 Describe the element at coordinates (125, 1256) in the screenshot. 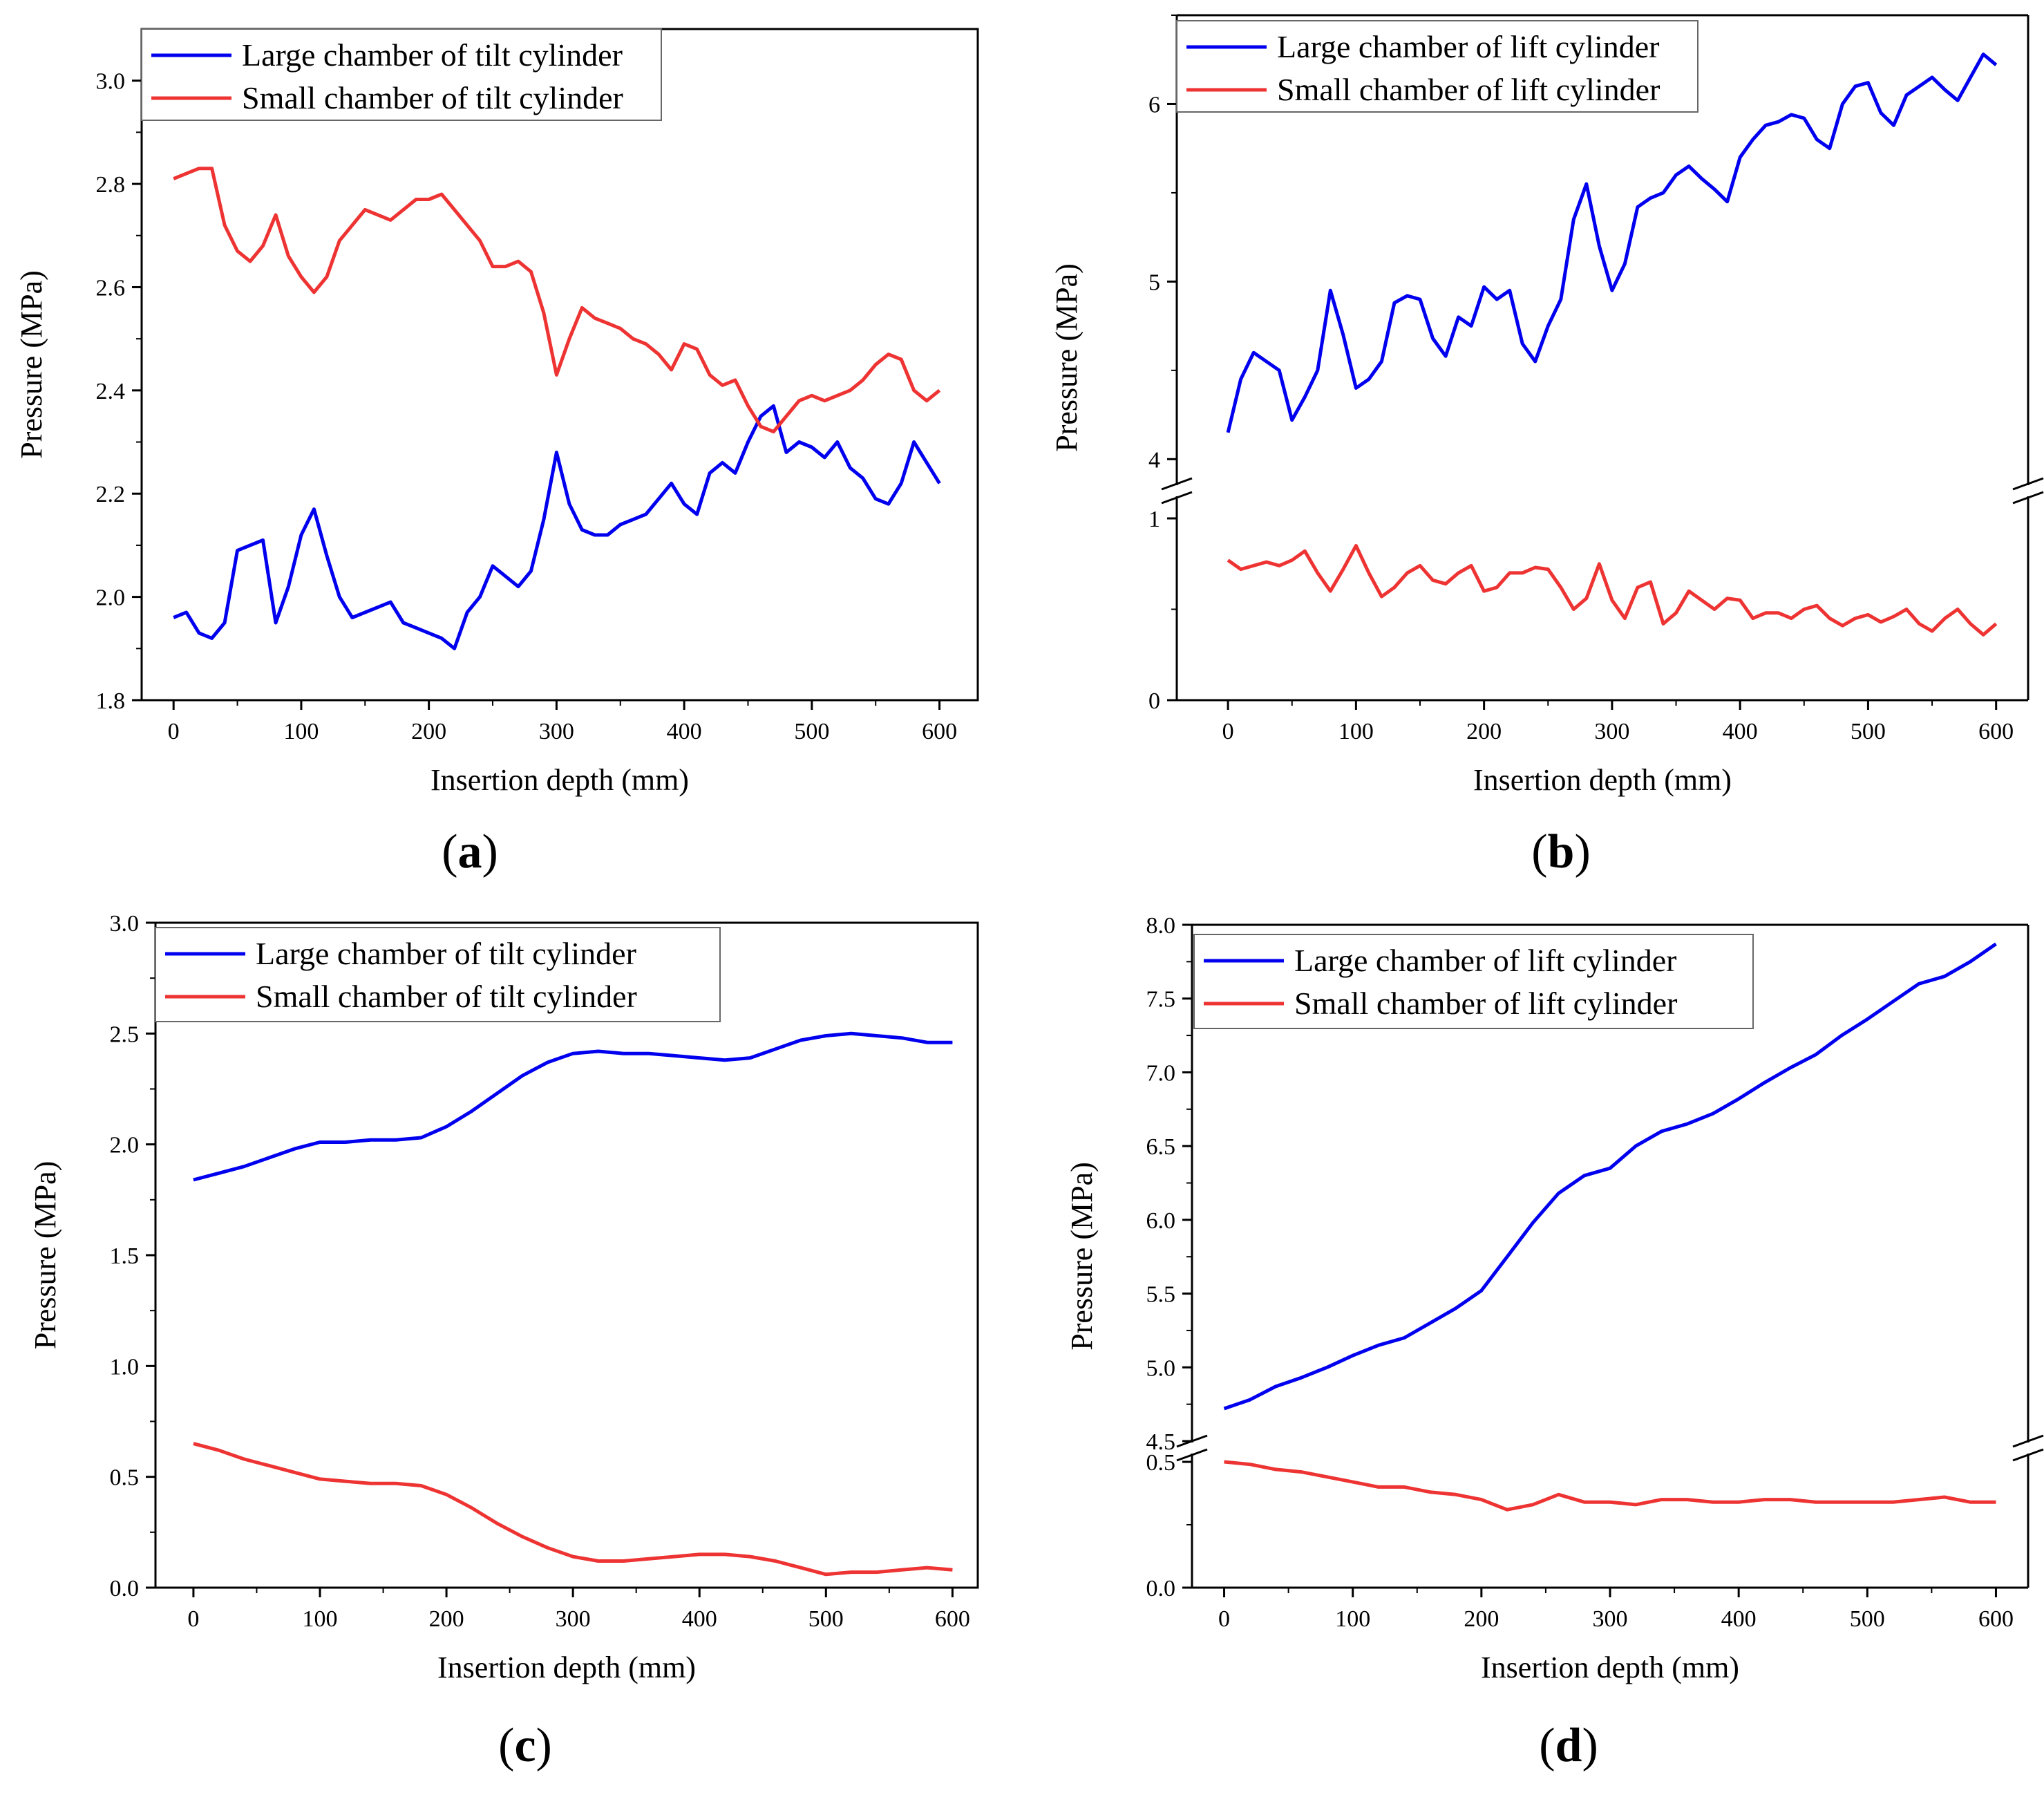

I see `y-tick-label: 1.5` at that location.